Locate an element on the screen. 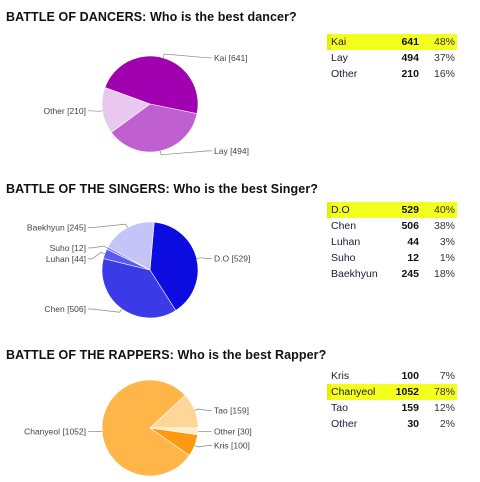 The image size is (480, 482). rappers-row-kris: Kris 100 7% is located at coordinates (392, 376).